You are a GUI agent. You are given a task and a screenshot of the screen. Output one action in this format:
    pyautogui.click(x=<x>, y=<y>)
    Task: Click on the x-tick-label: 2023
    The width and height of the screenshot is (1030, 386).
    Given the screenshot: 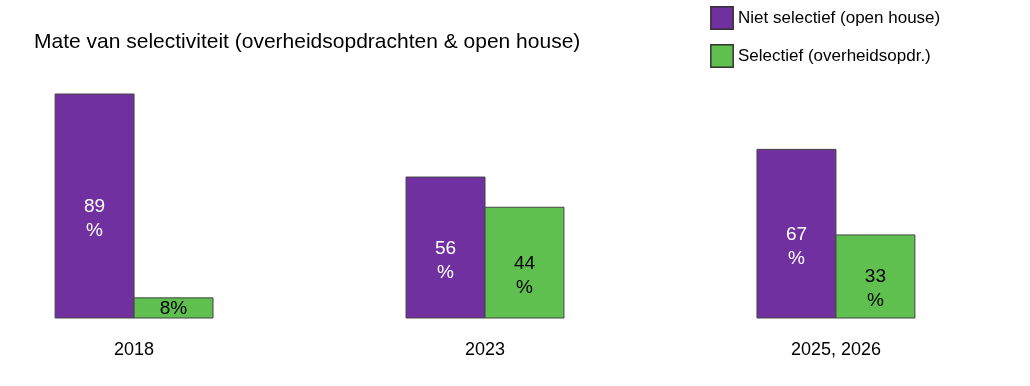 What is the action you would take?
    pyautogui.click(x=485, y=348)
    